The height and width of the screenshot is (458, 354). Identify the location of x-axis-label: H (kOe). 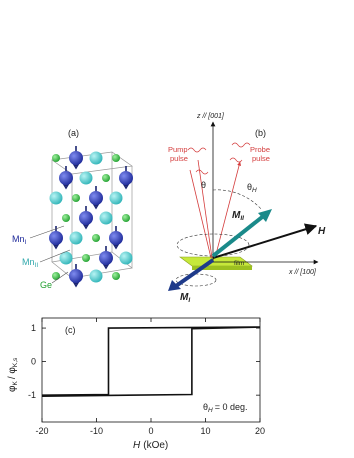
(150, 445).